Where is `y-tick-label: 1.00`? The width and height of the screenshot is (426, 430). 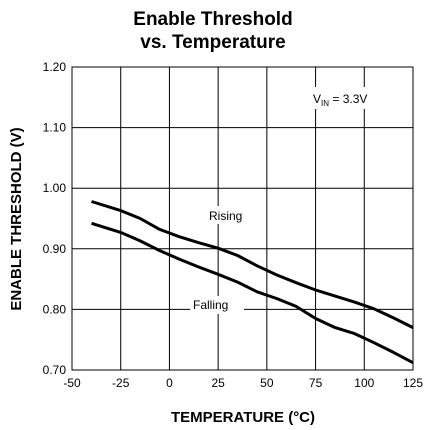 y-tick-label: 1.00 is located at coordinates (55, 188).